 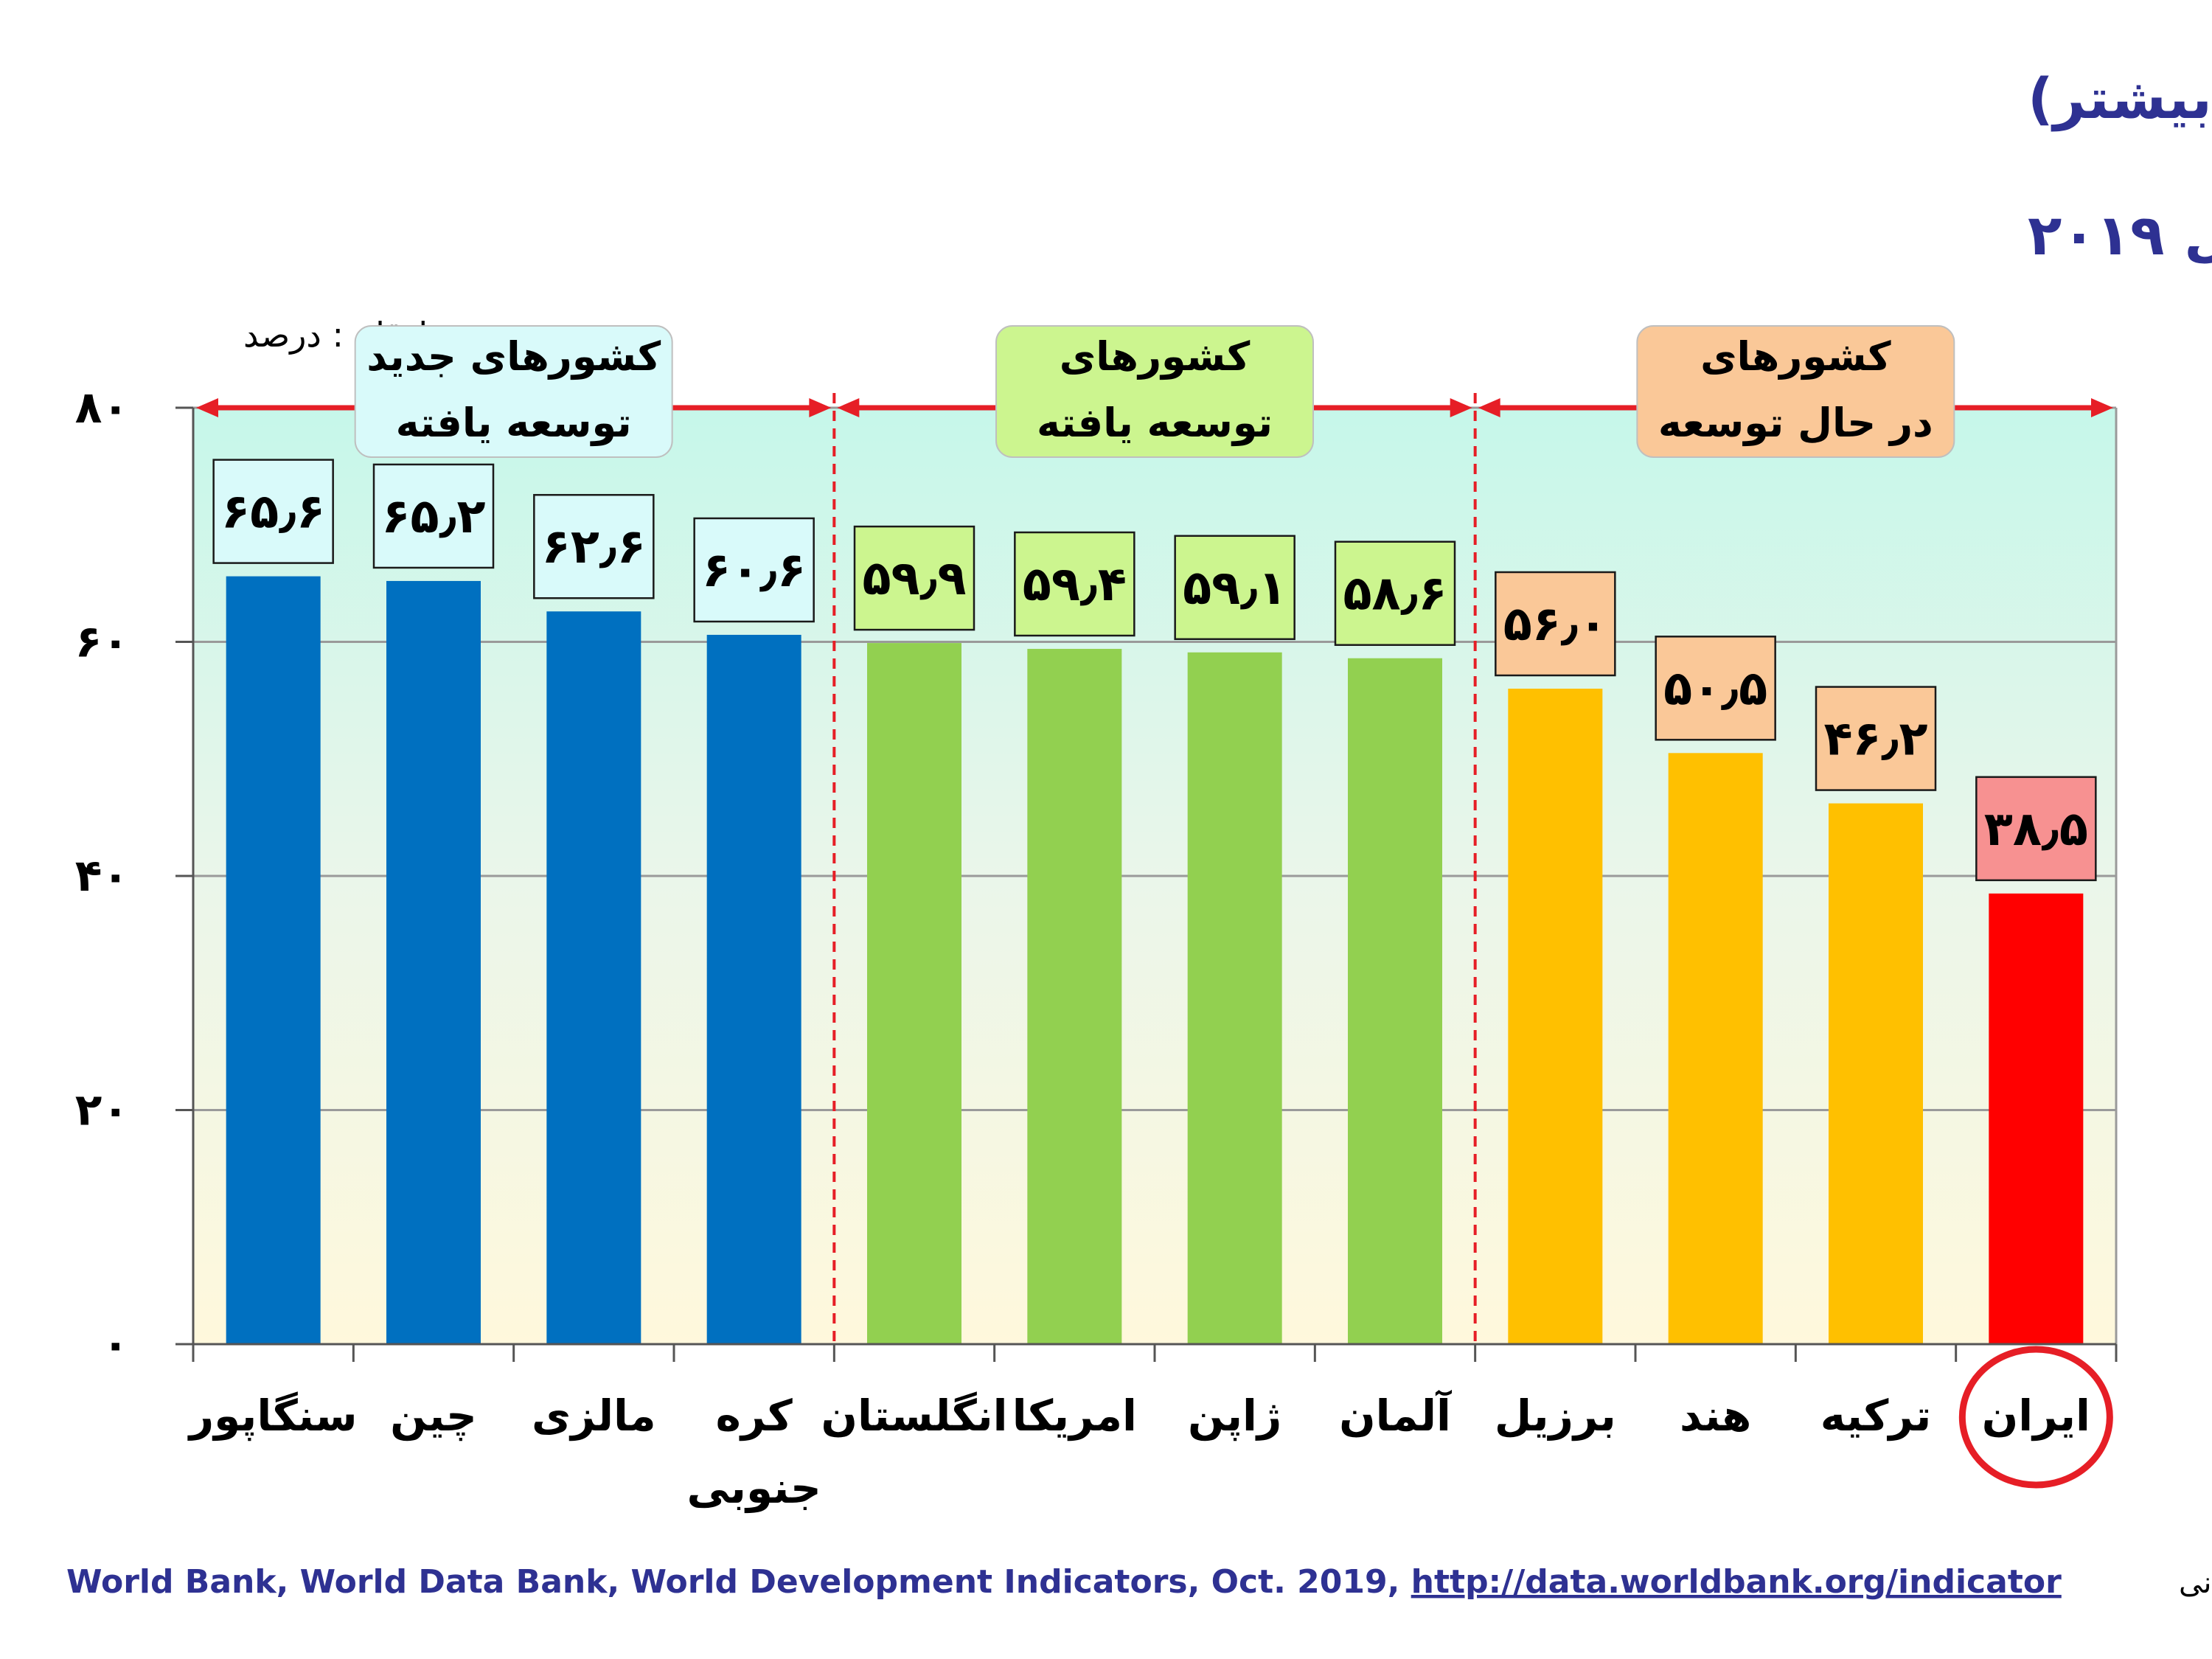 What do you see at coordinates (115, 1344) in the screenshot?
I see `ytick-label-0: ۰` at bounding box center [115, 1344].